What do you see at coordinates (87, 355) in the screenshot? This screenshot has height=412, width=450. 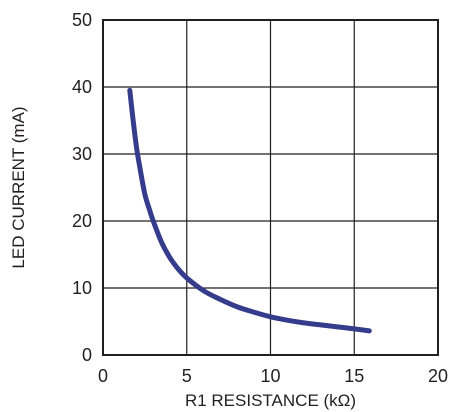 I see `y-tick-label: 0` at bounding box center [87, 355].